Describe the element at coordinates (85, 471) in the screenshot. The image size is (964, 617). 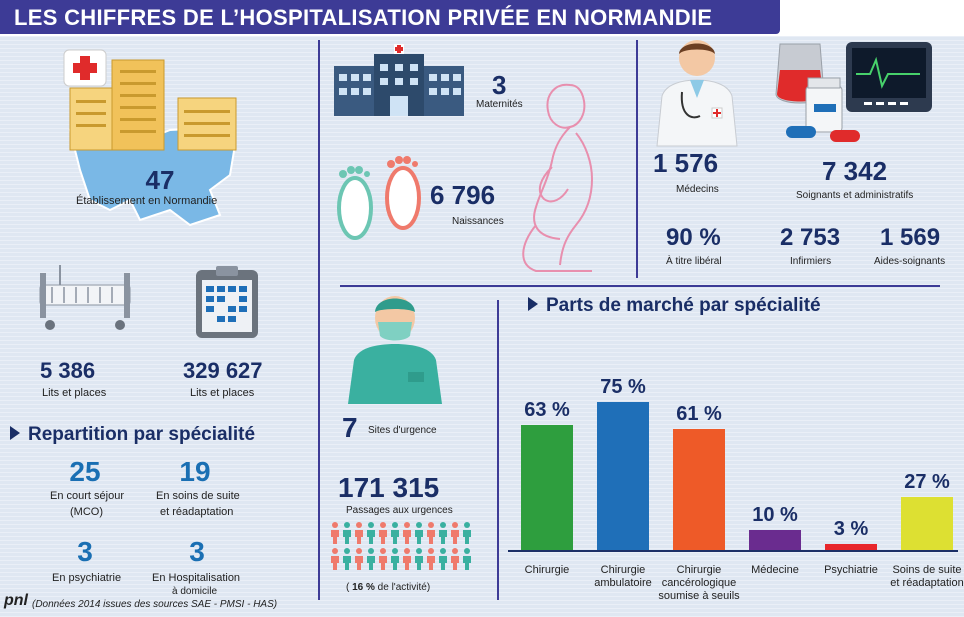
I see `repartition-value-0: 25` at that location.